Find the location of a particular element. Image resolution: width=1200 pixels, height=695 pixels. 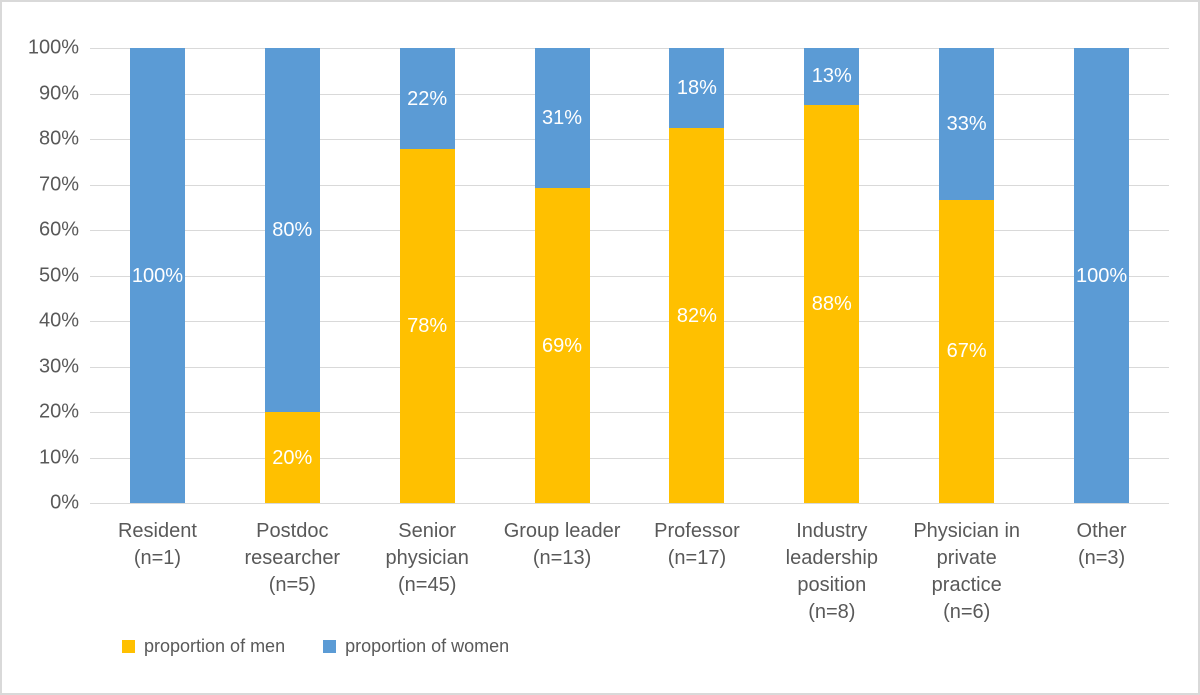

bar-label-women: 18% is located at coordinates (696, 88).